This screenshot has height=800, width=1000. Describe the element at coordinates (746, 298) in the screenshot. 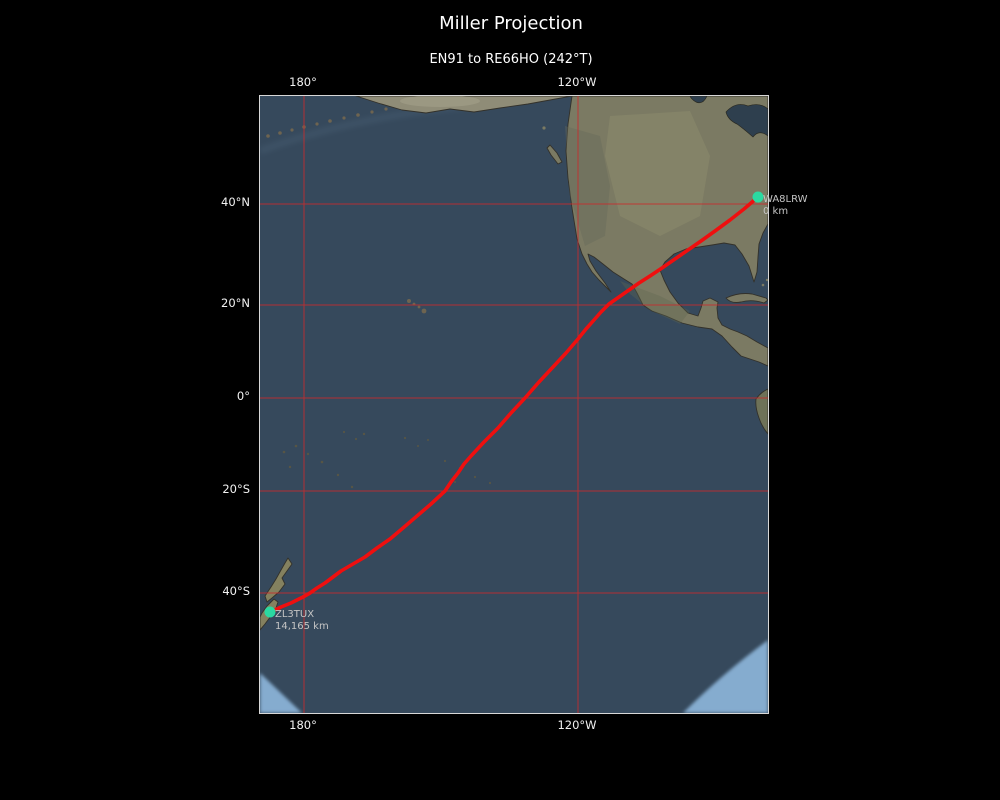

I see `land-cuba` at that location.